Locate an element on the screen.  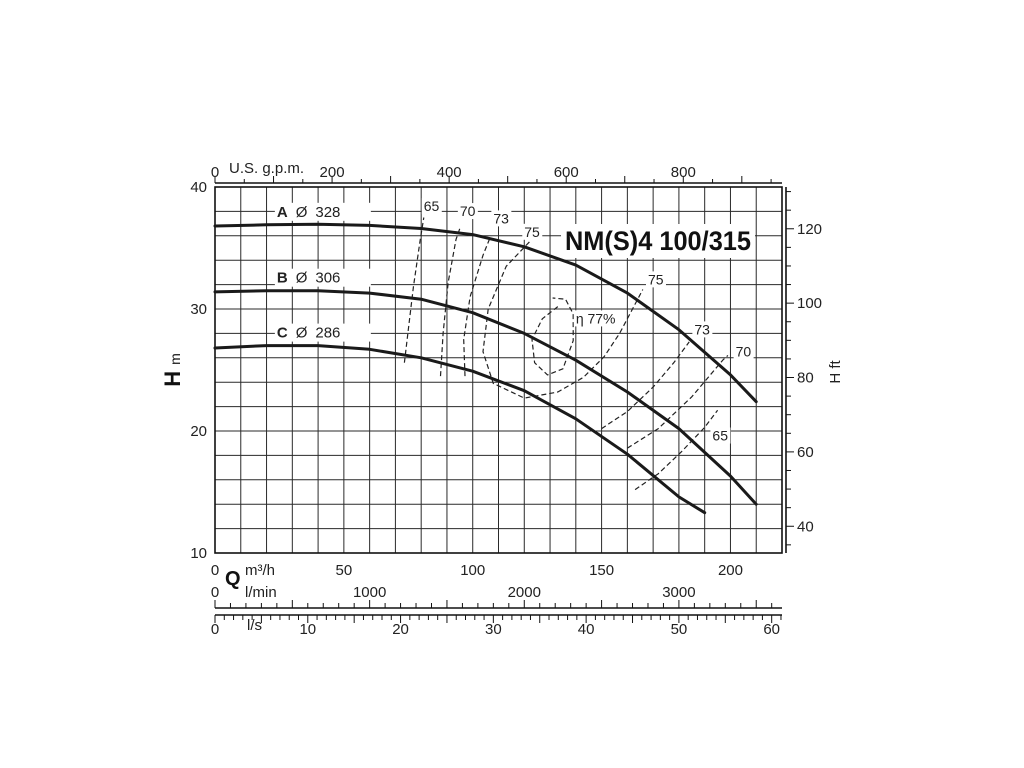
y-right-tick-label: 80 is located at coordinates (805, 378).